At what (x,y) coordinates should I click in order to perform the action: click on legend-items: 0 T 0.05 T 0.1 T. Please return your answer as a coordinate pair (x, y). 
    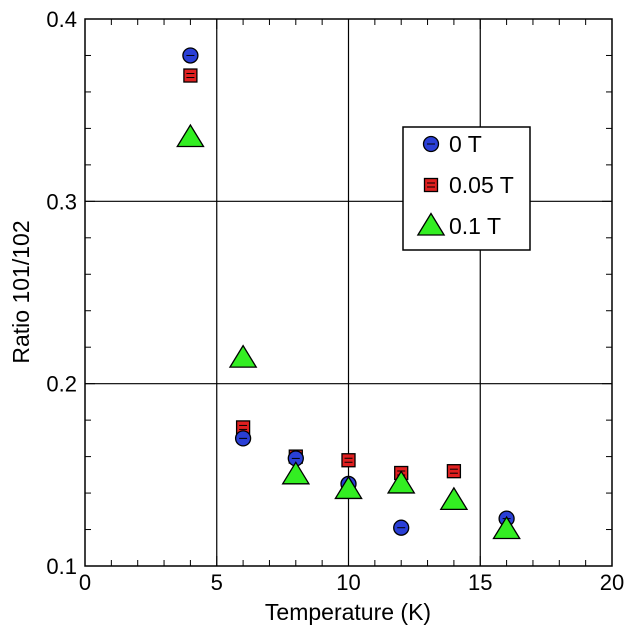
    Looking at the image, I should click on (465, 185).